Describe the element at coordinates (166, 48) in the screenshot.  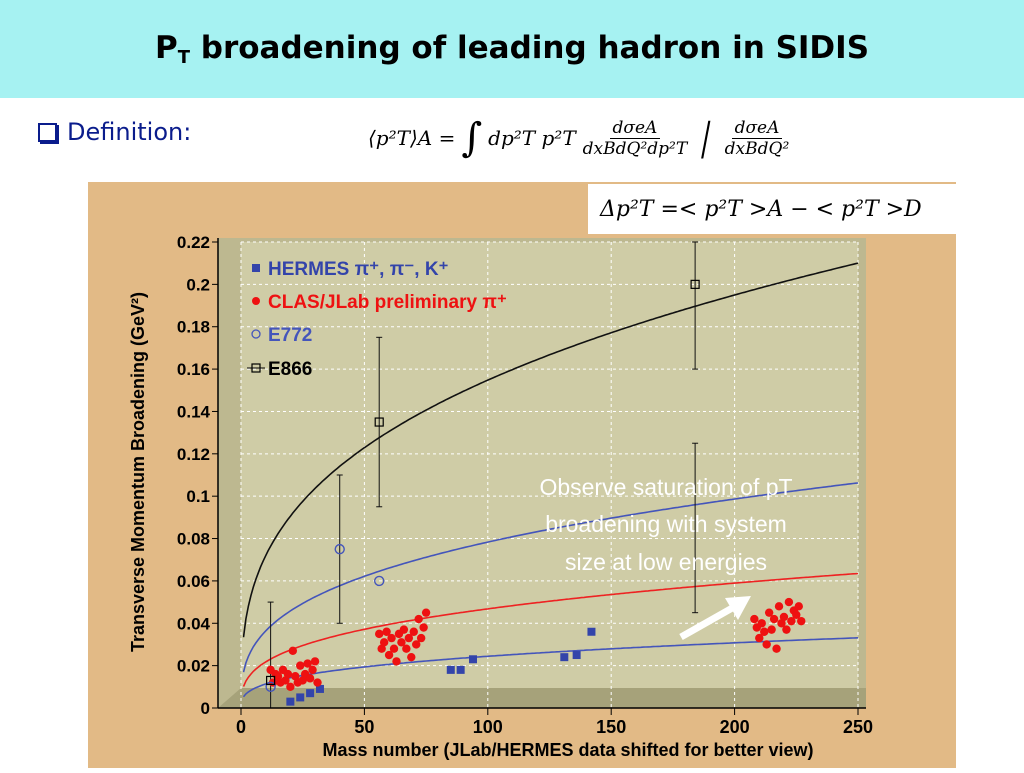
I see `title-main: P` at that location.